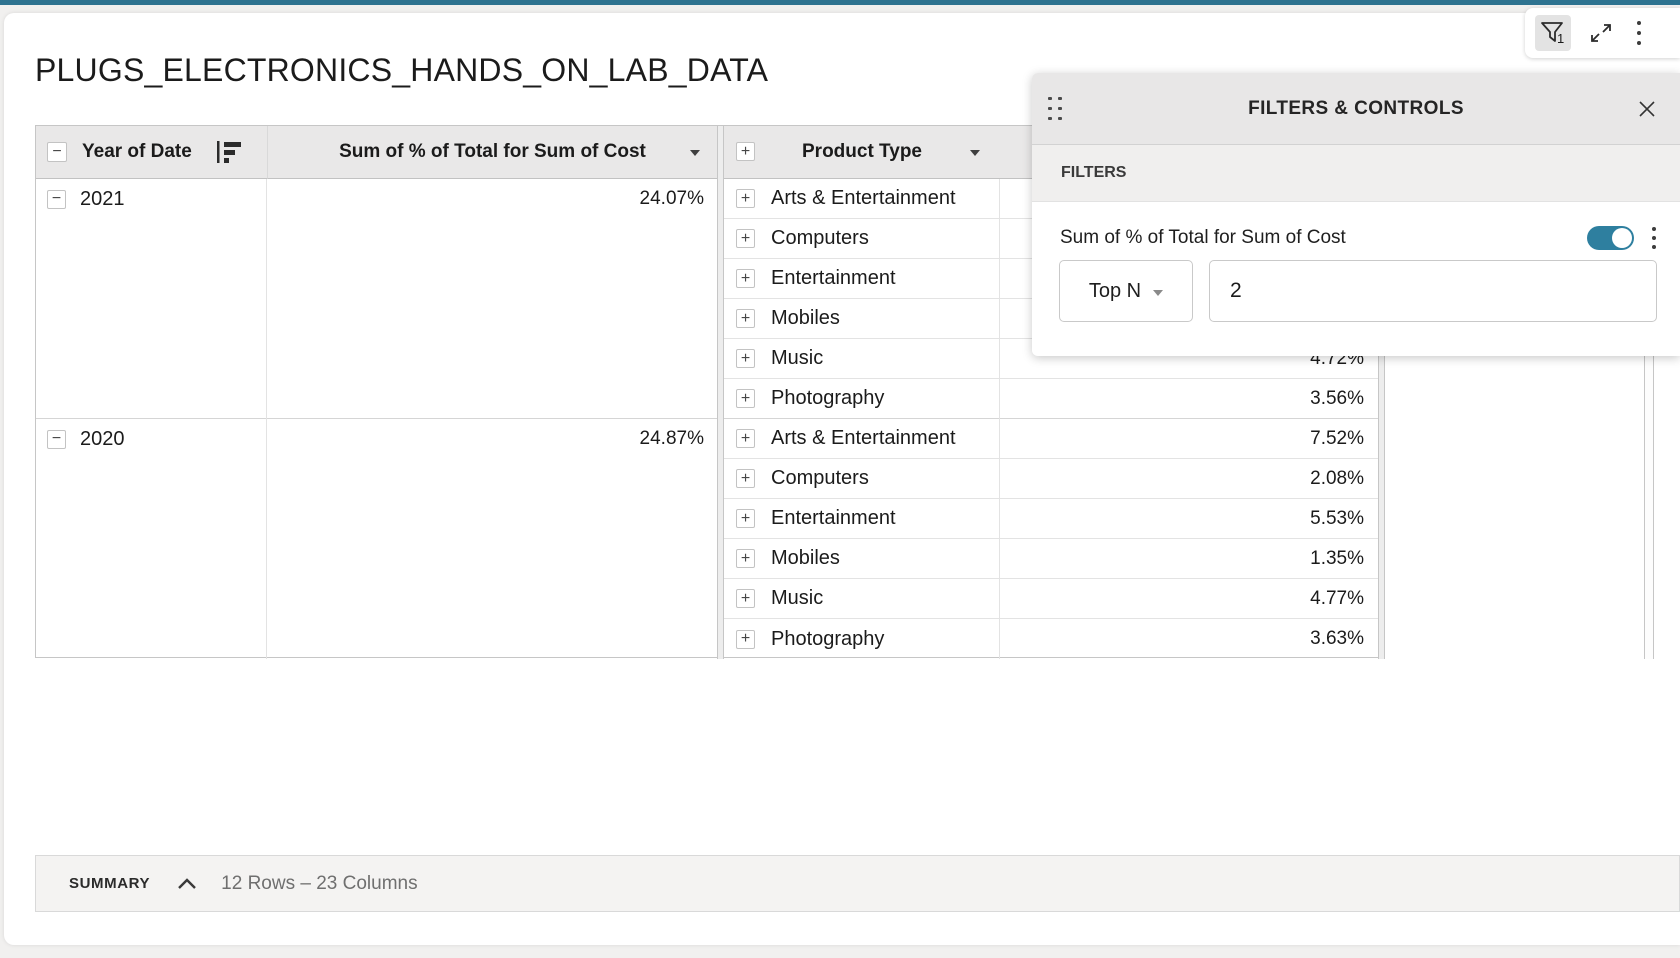  I want to click on value-cell: 1.35%, so click(1189, 559).